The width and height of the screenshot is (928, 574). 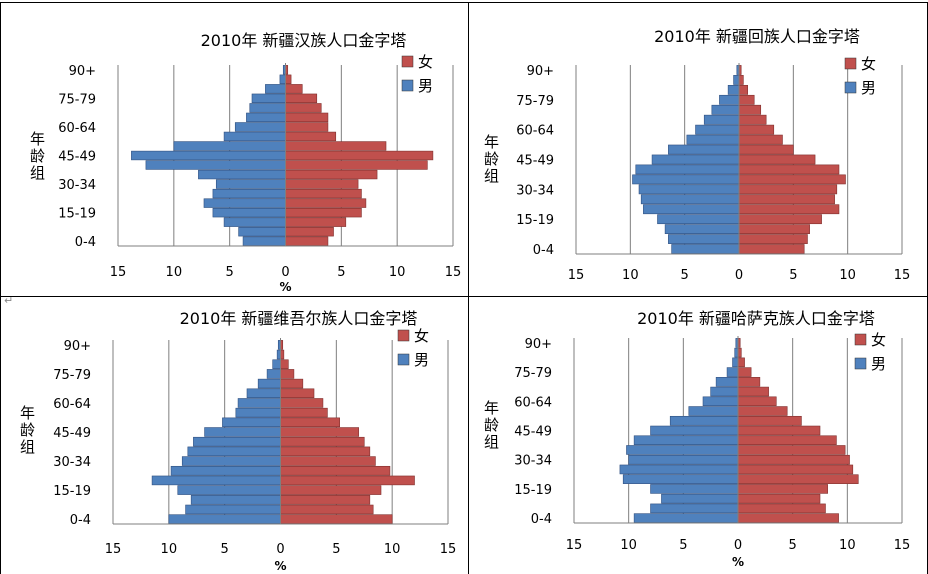 What do you see at coordinates (757, 36) in the screenshot?
I see `chart-title: 2010年 新疆回族人口金字塔` at bounding box center [757, 36].